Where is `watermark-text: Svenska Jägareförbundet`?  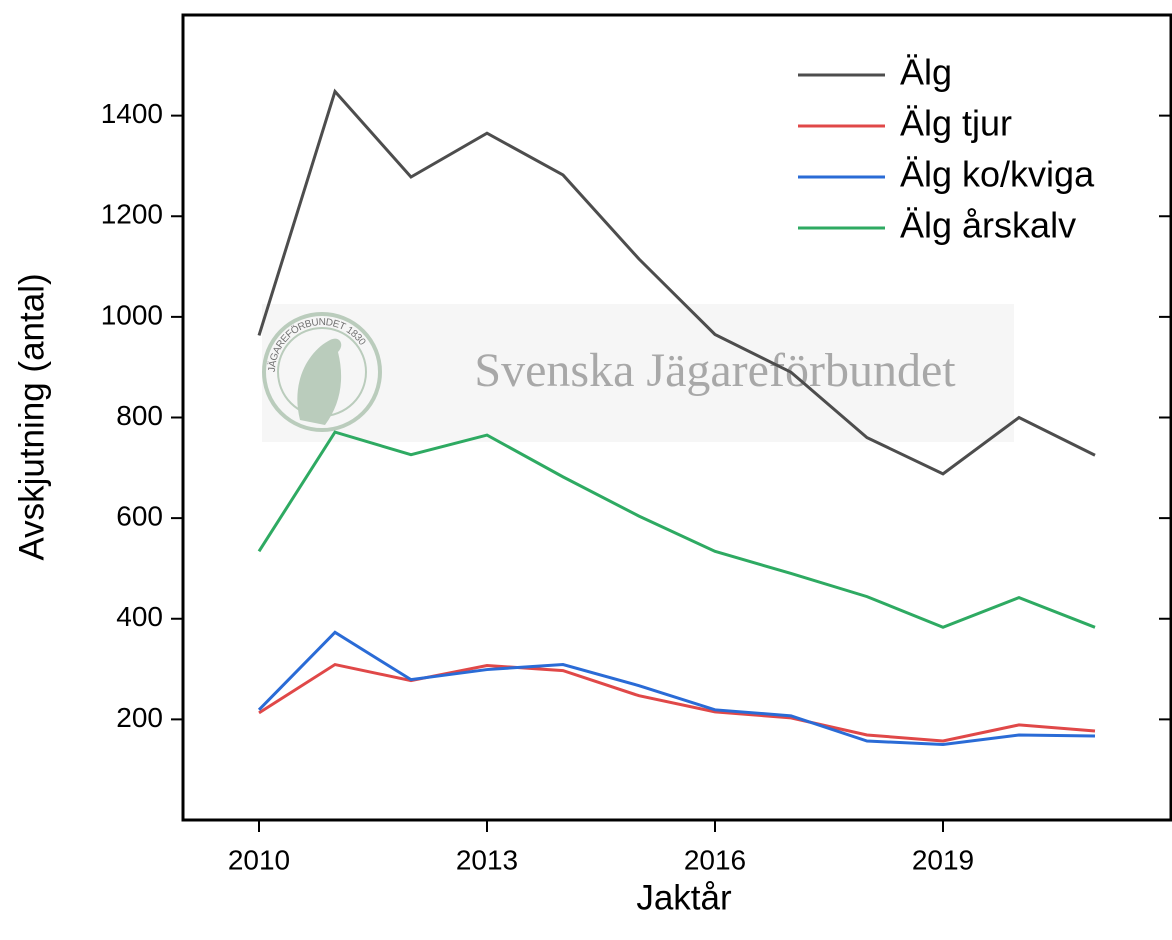
watermark-text: Svenska Jägareförbundet is located at coordinates (715, 370).